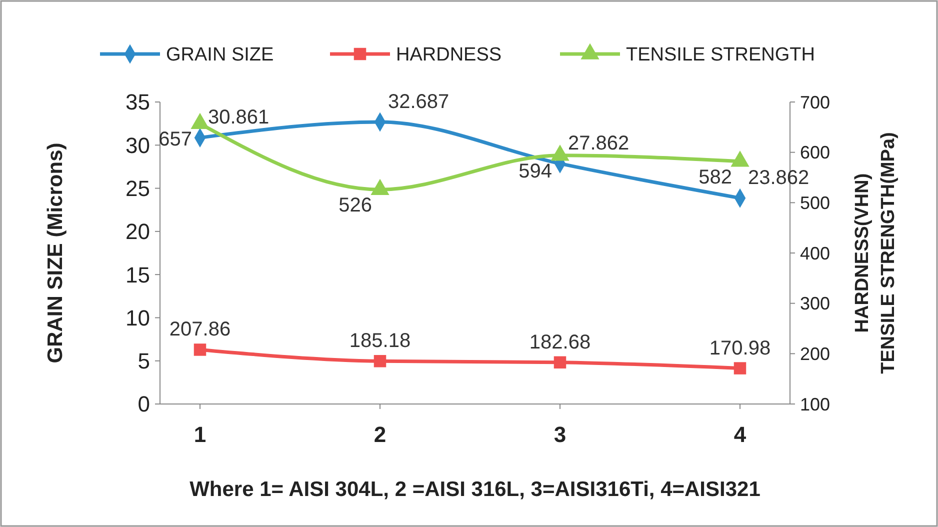 Image resolution: width=938 pixels, height=527 pixels. Describe the element at coordinates (560, 342) in the screenshot. I see `data-label: 182.68` at that location.